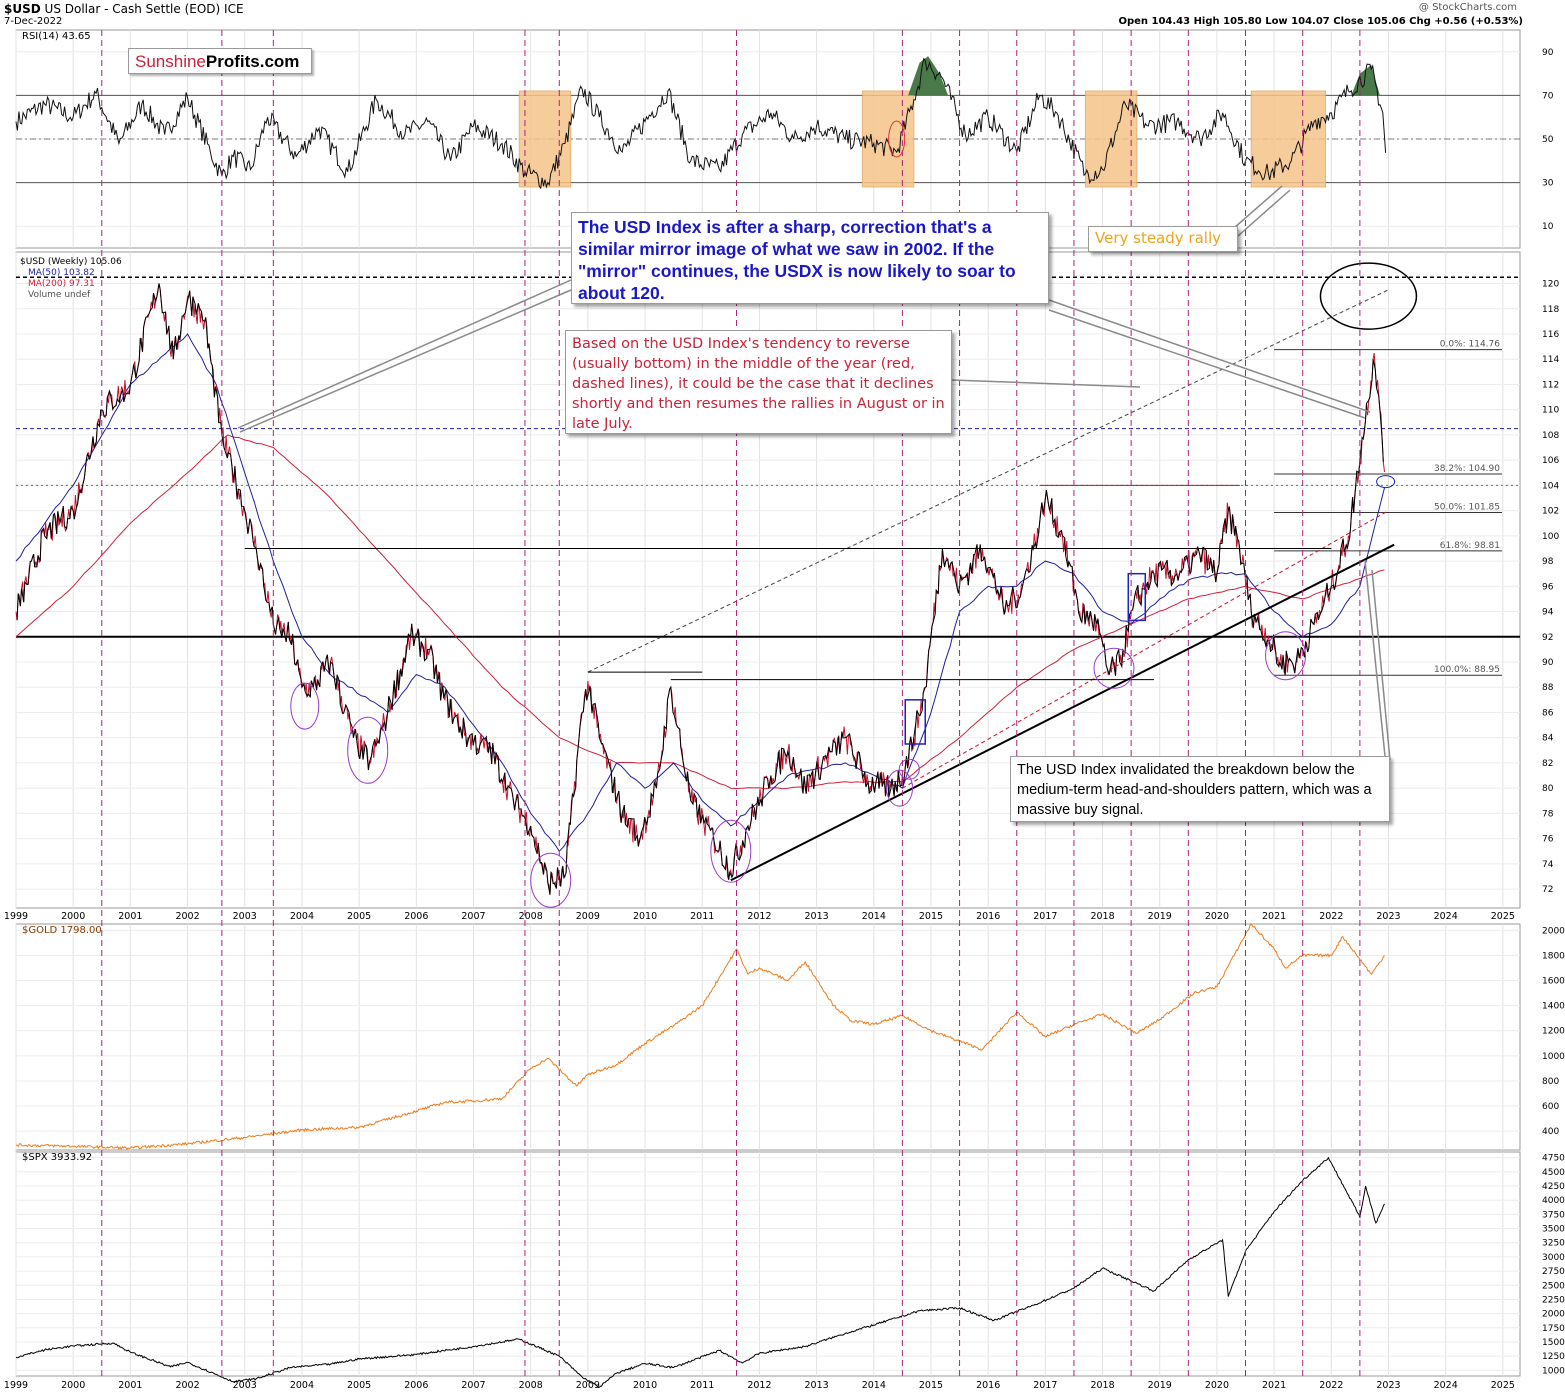 The height and width of the screenshot is (1396, 1565). What do you see at coordinates (1368, 296) in the screenshot?
I see `target-ellipse` at bounding box center [1368, 296].